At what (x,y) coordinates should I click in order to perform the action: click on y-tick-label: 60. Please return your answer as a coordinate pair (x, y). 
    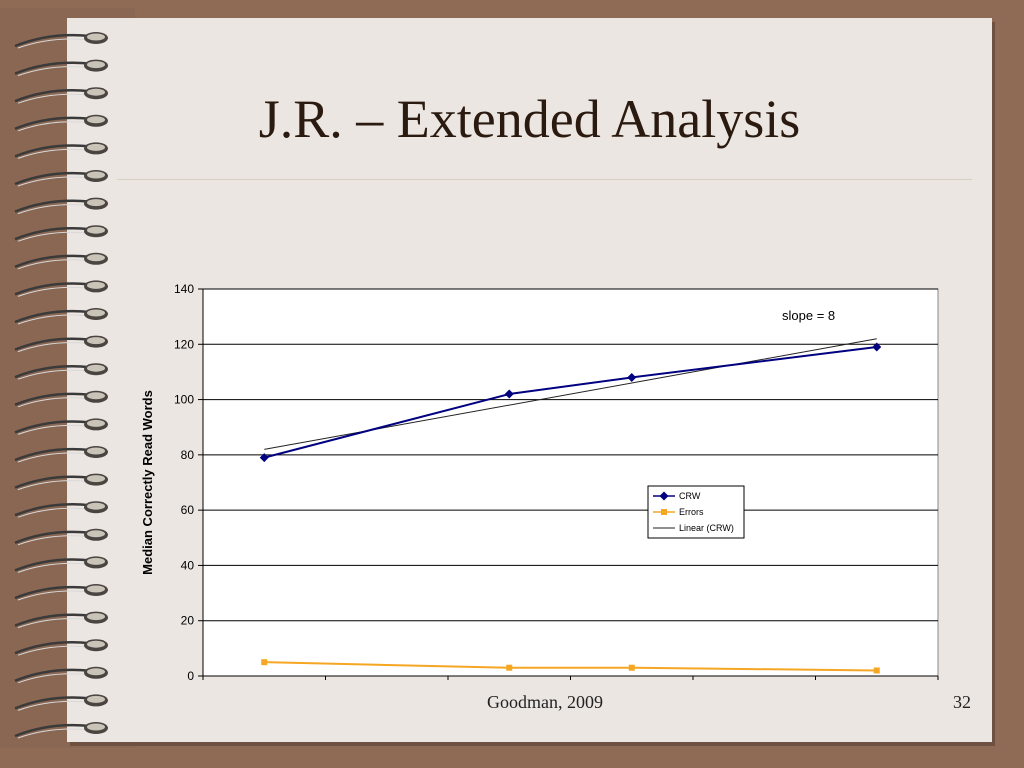
    Looking at the image, I should click on (188, 510).